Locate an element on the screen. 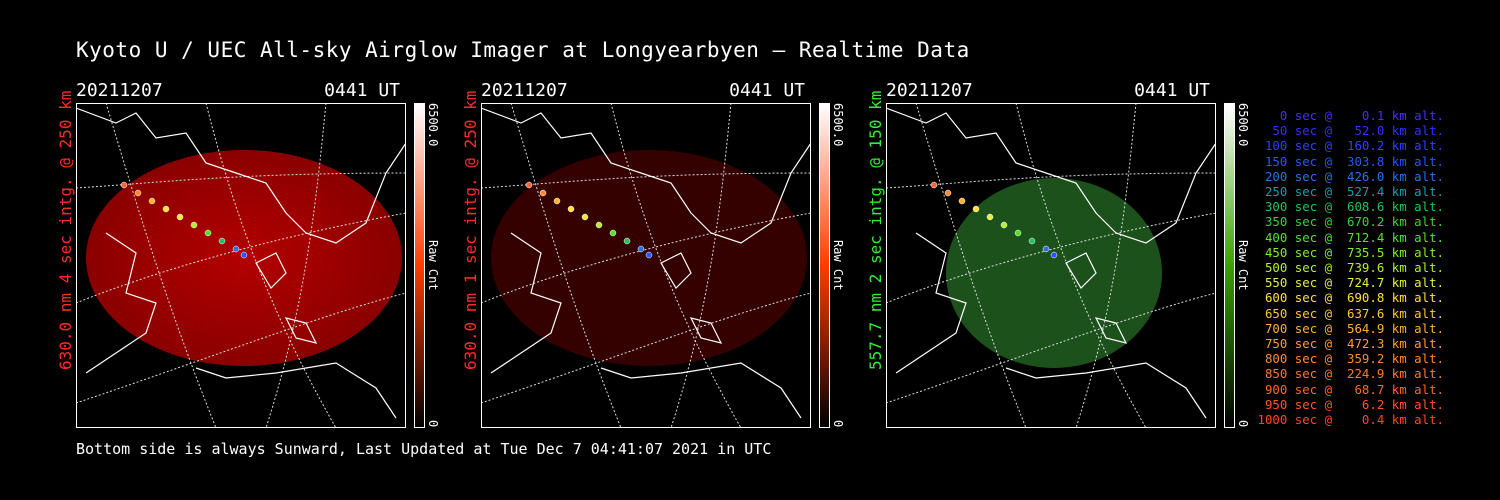  panel-1-date: 20211207 is located at coordinates (119, 90).